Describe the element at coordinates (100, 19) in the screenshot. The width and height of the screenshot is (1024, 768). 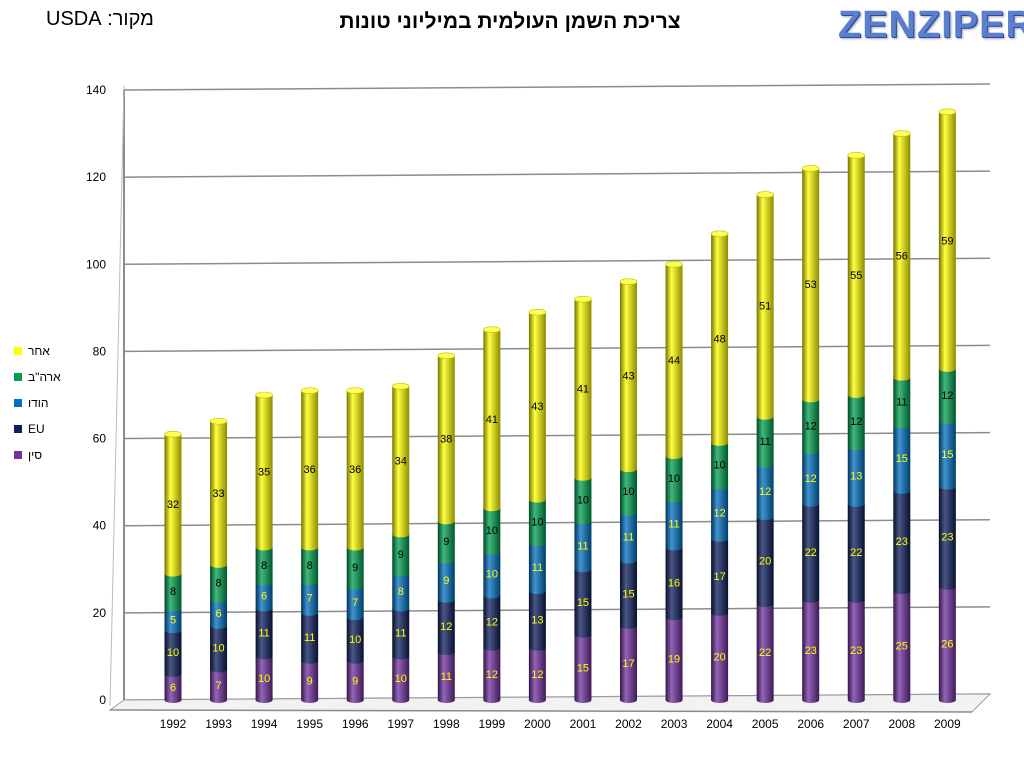
I see `source-label: מקור: USDA` at that location.